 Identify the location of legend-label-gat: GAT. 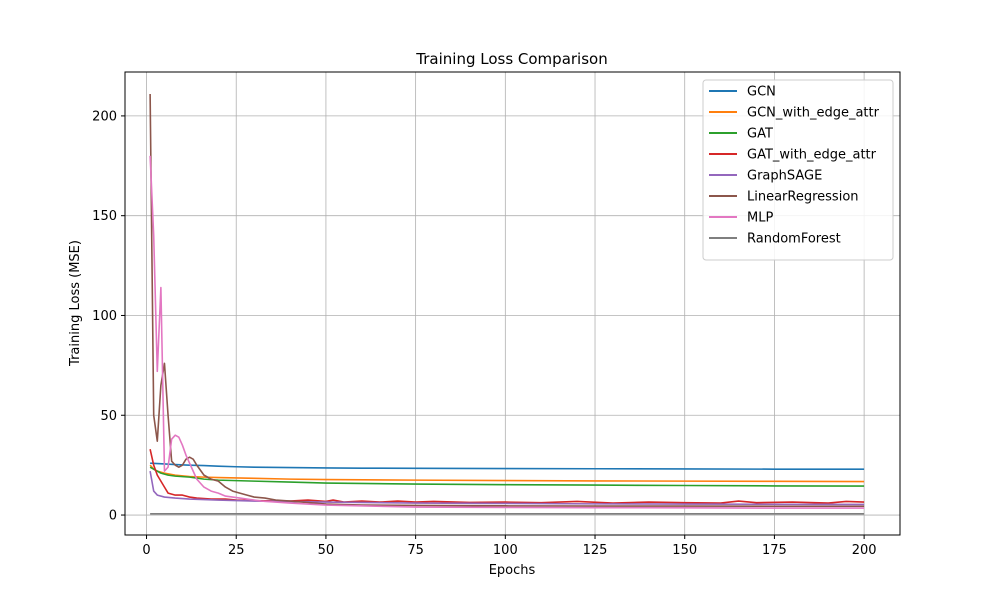
(760, 134).